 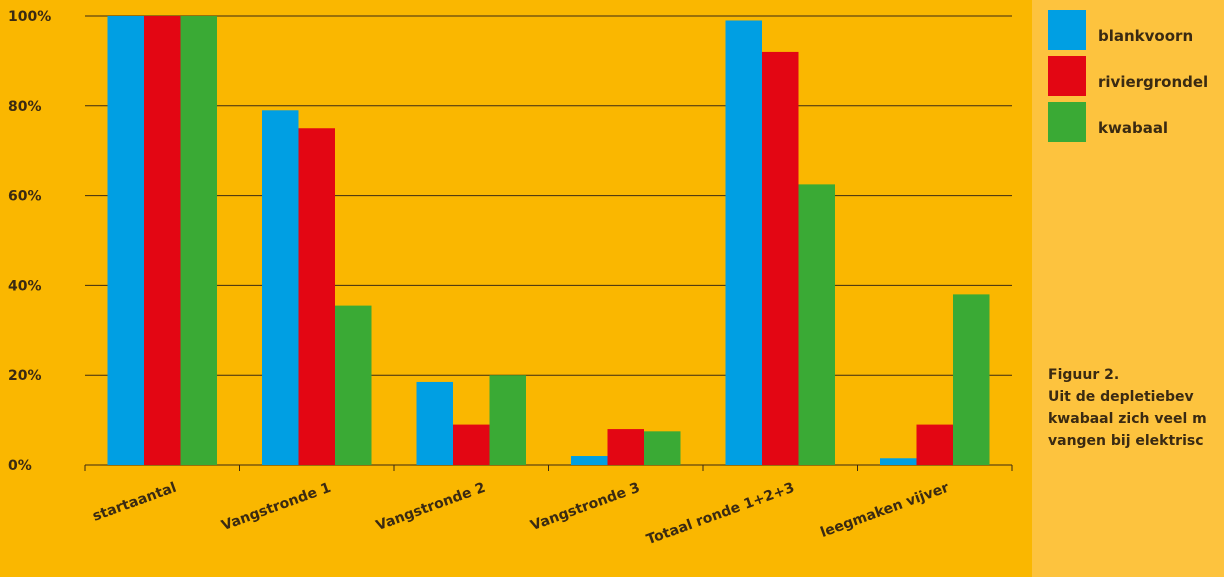 I want to click on caption-line-2: kwabaal zich veel m, so click(x=1127, y=419).